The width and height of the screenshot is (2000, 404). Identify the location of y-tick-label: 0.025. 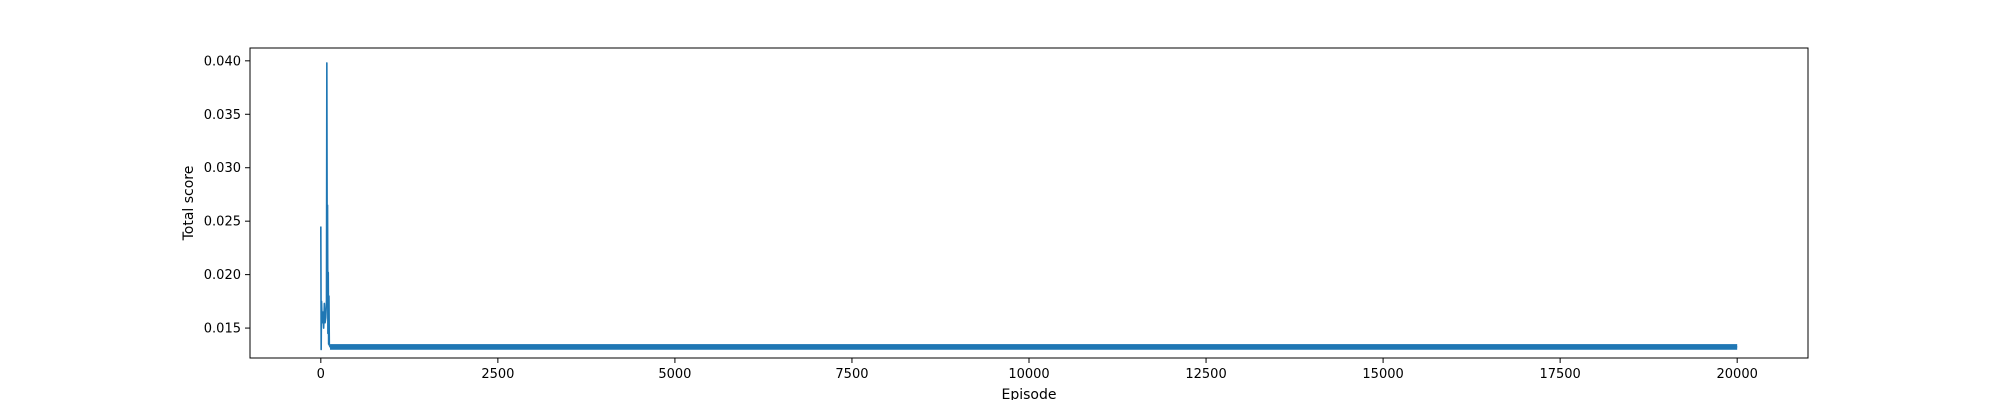
(222, 222).